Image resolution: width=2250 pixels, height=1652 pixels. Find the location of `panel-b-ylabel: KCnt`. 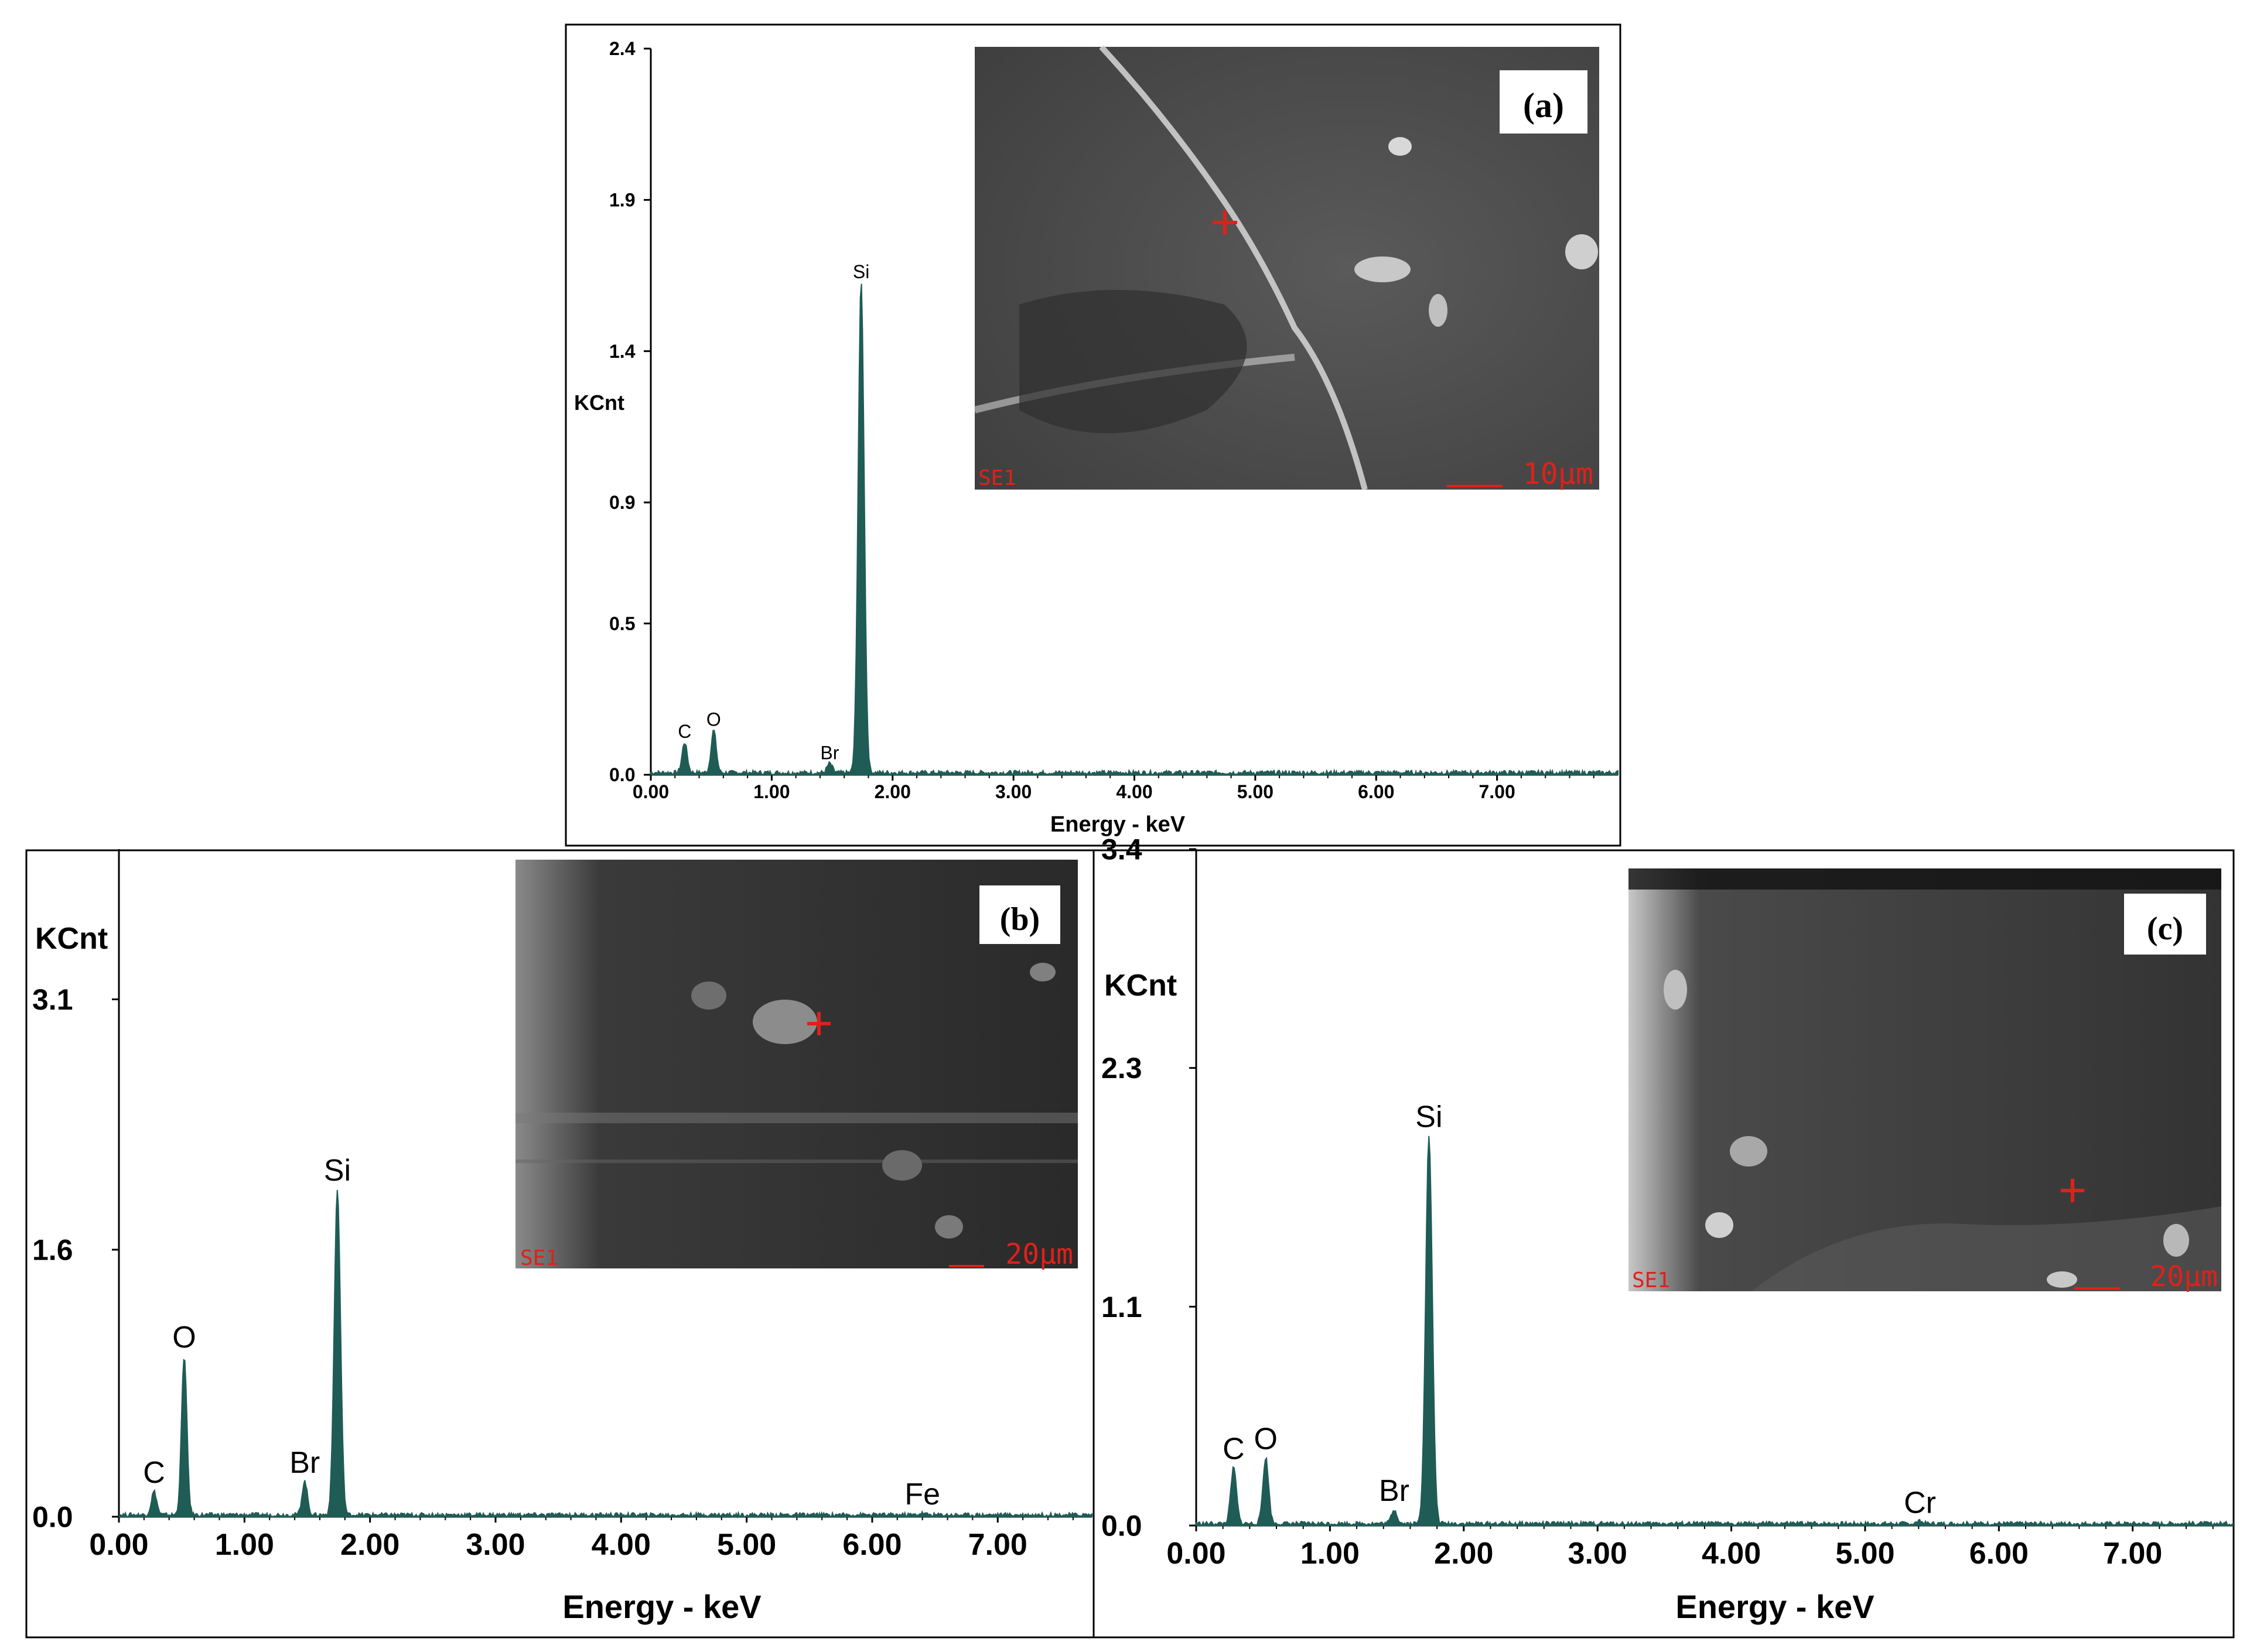

panel-b-ylabel: KCnt is located at coordinates (71, 939).